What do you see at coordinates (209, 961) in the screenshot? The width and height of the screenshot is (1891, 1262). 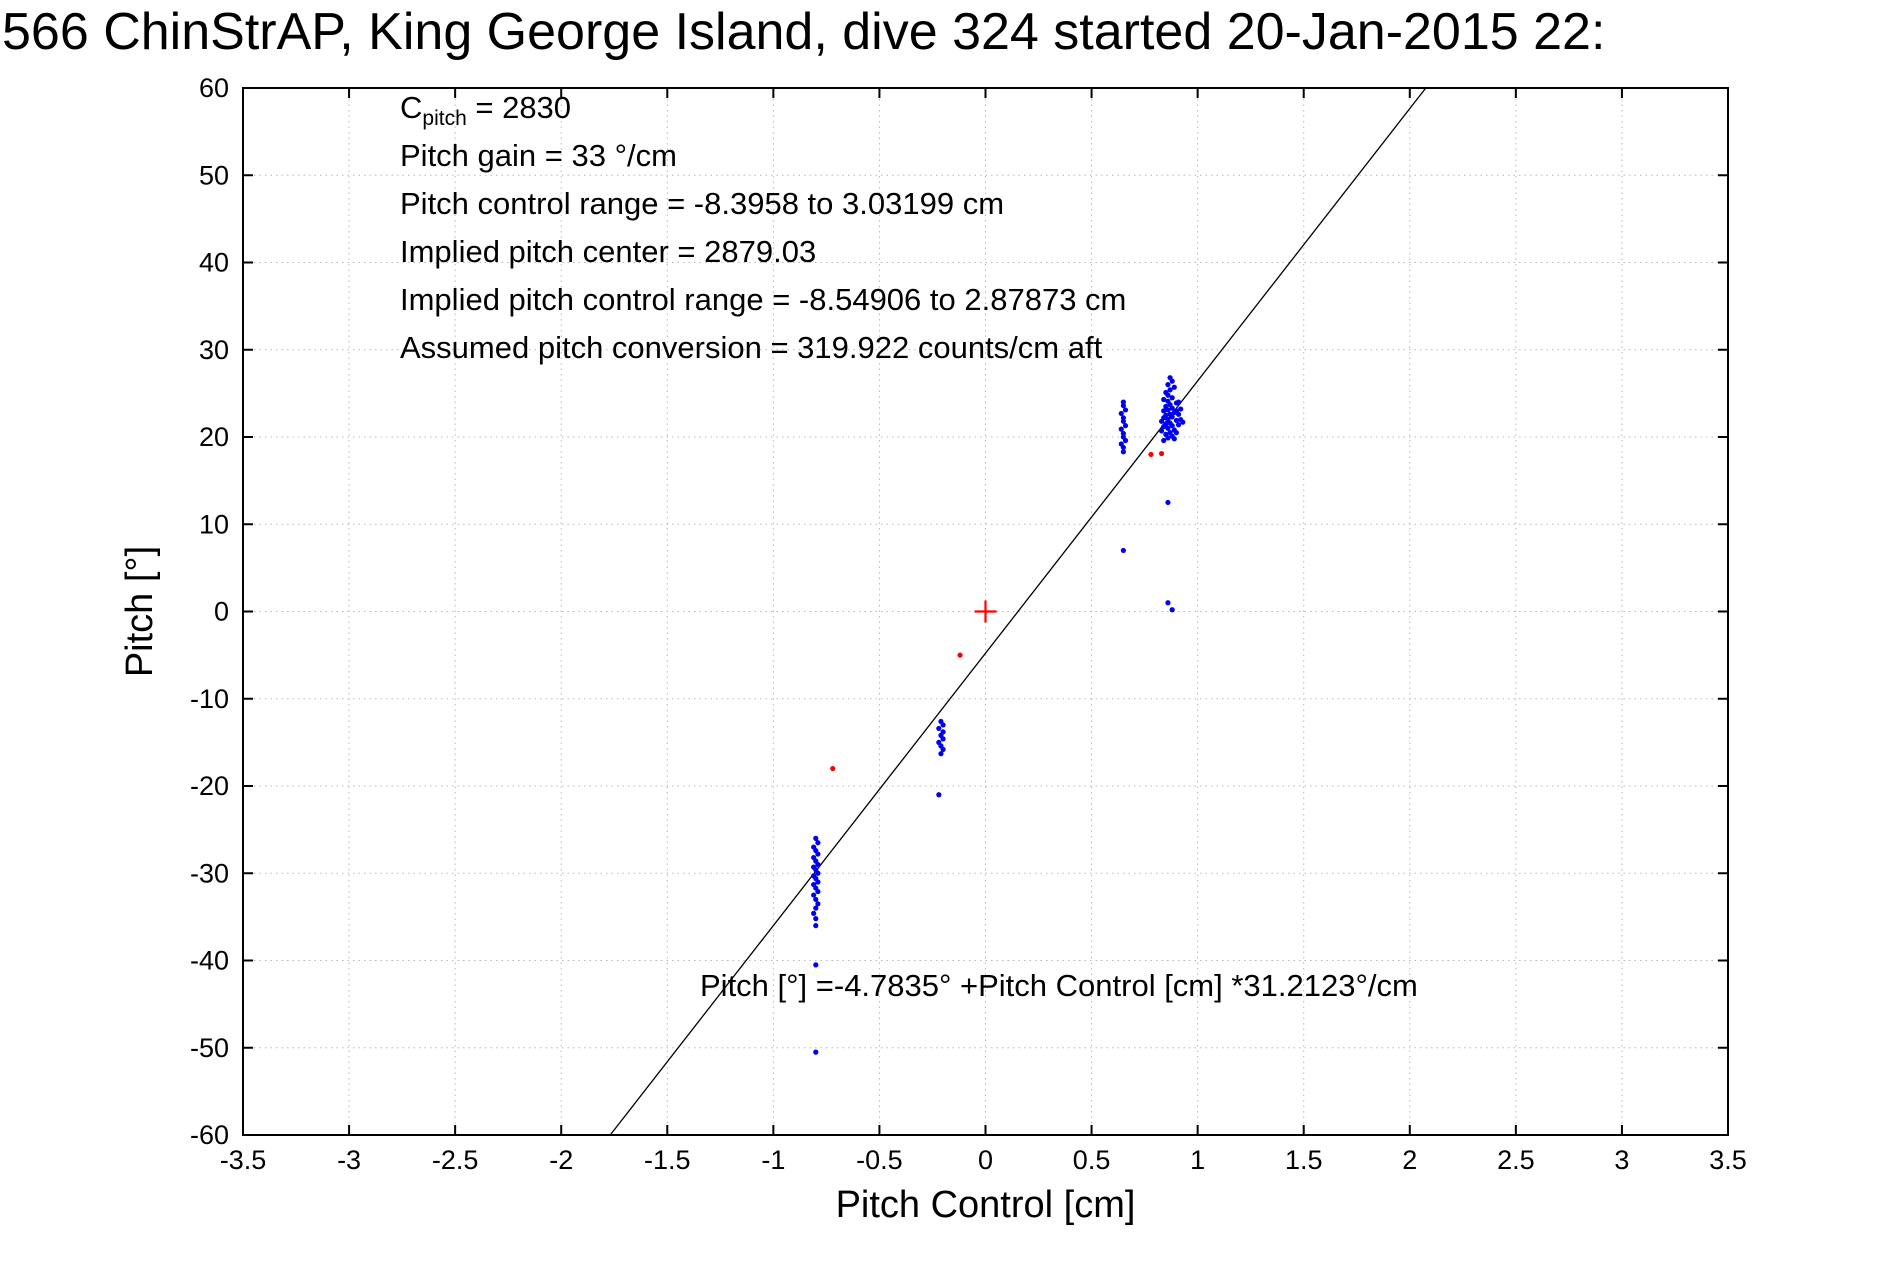 I see `y-tick-label: -40` at bounding box center [209, 961].